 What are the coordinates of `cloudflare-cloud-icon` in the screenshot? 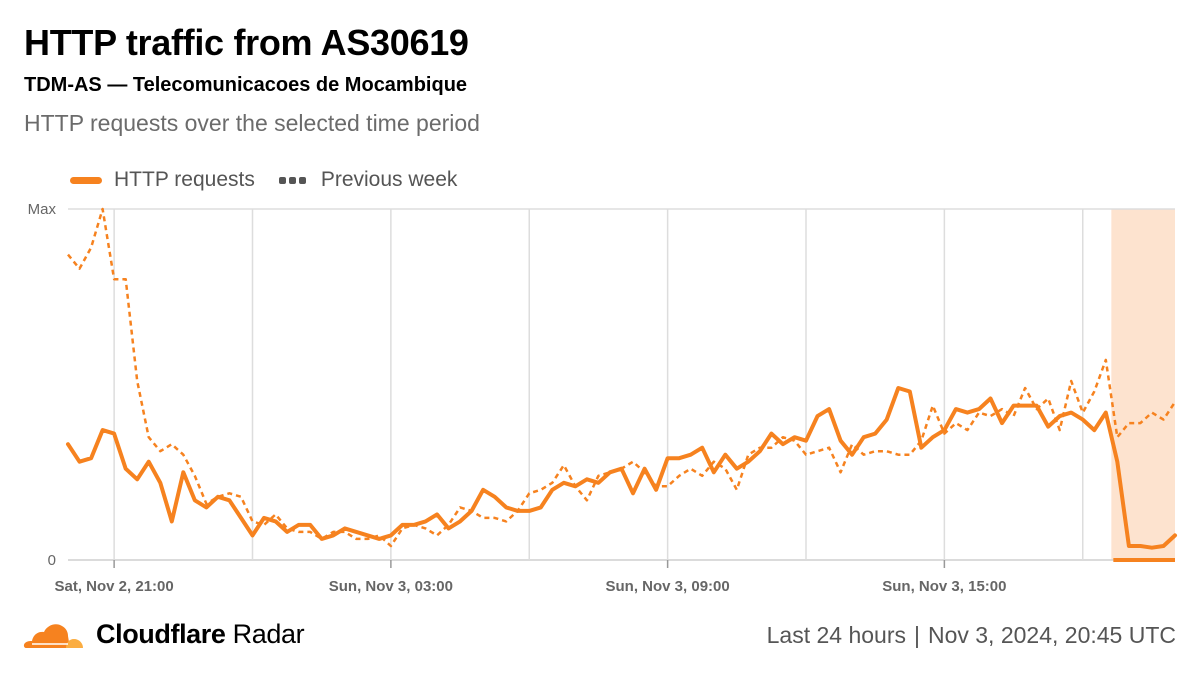 It's located at (53, 636).